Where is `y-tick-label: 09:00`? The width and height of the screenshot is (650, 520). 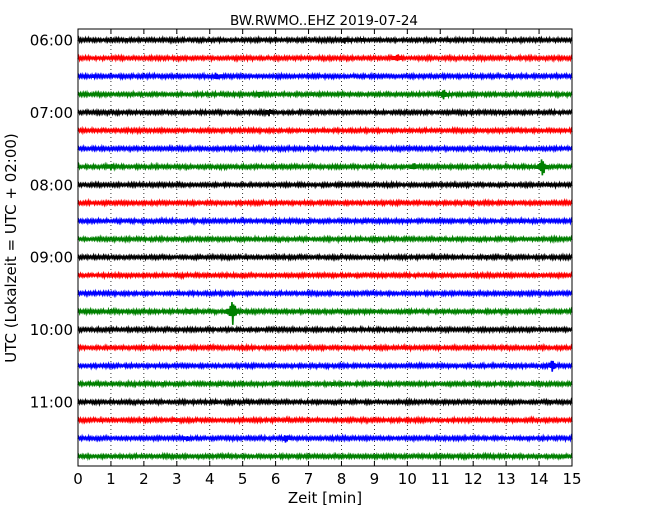 y-tick-label: 09:00 is located at coordinates (51, 258).